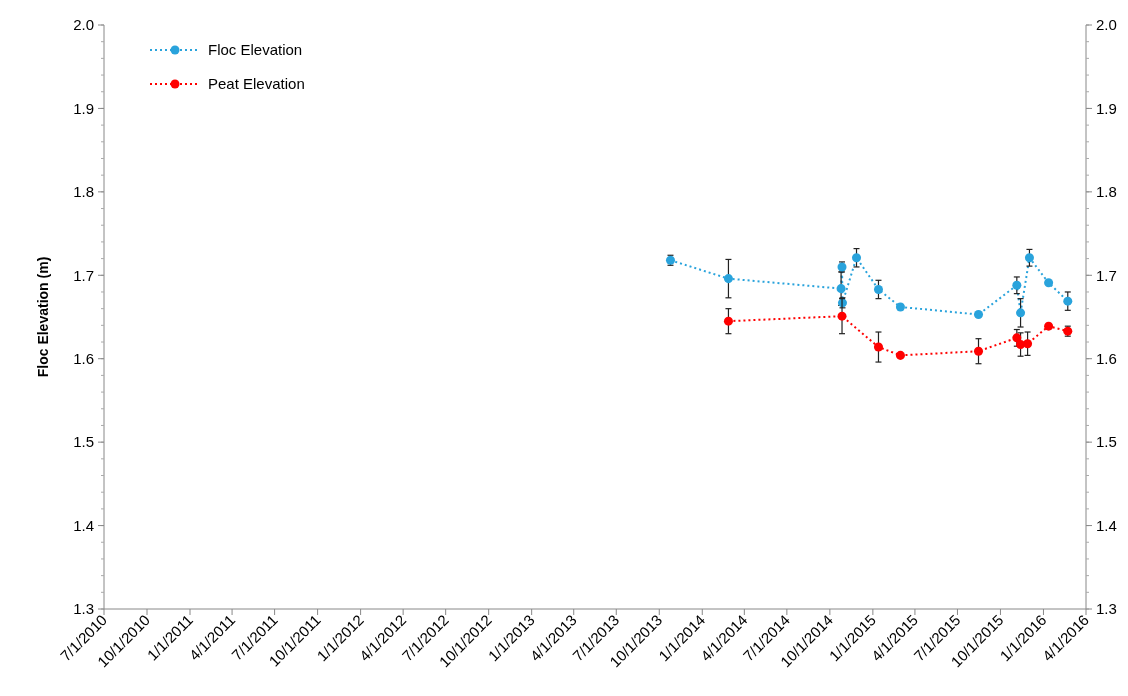  Describe the element at coordinates (1106, 192) in the screenshot. I see `y2-tick-label: 1.8` at that location.